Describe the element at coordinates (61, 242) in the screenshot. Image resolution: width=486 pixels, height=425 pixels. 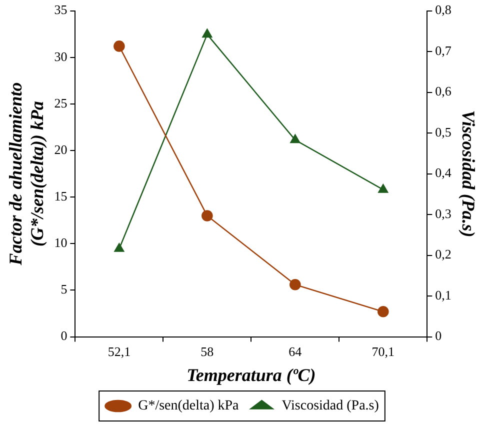
I see `y-tick-label: 10` at that location.